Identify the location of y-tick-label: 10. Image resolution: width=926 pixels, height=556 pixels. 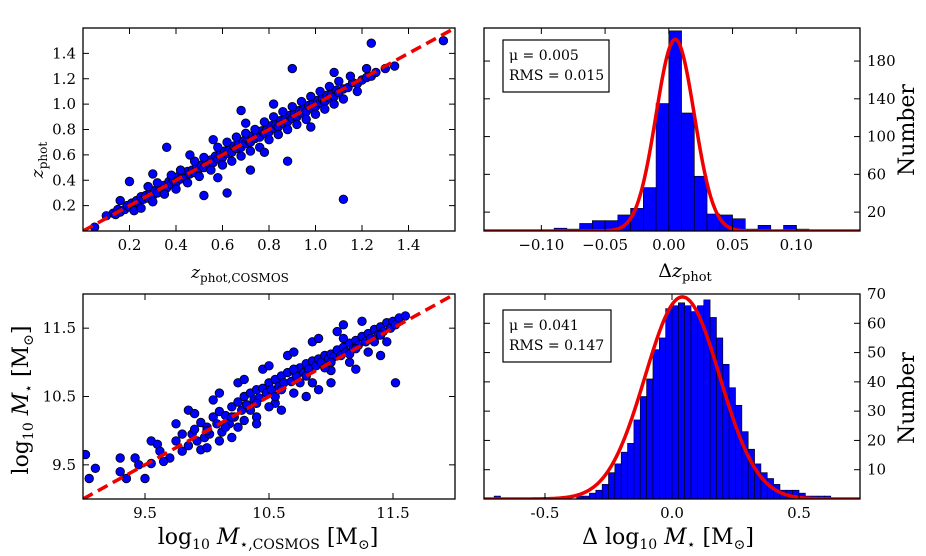
(876, 470).